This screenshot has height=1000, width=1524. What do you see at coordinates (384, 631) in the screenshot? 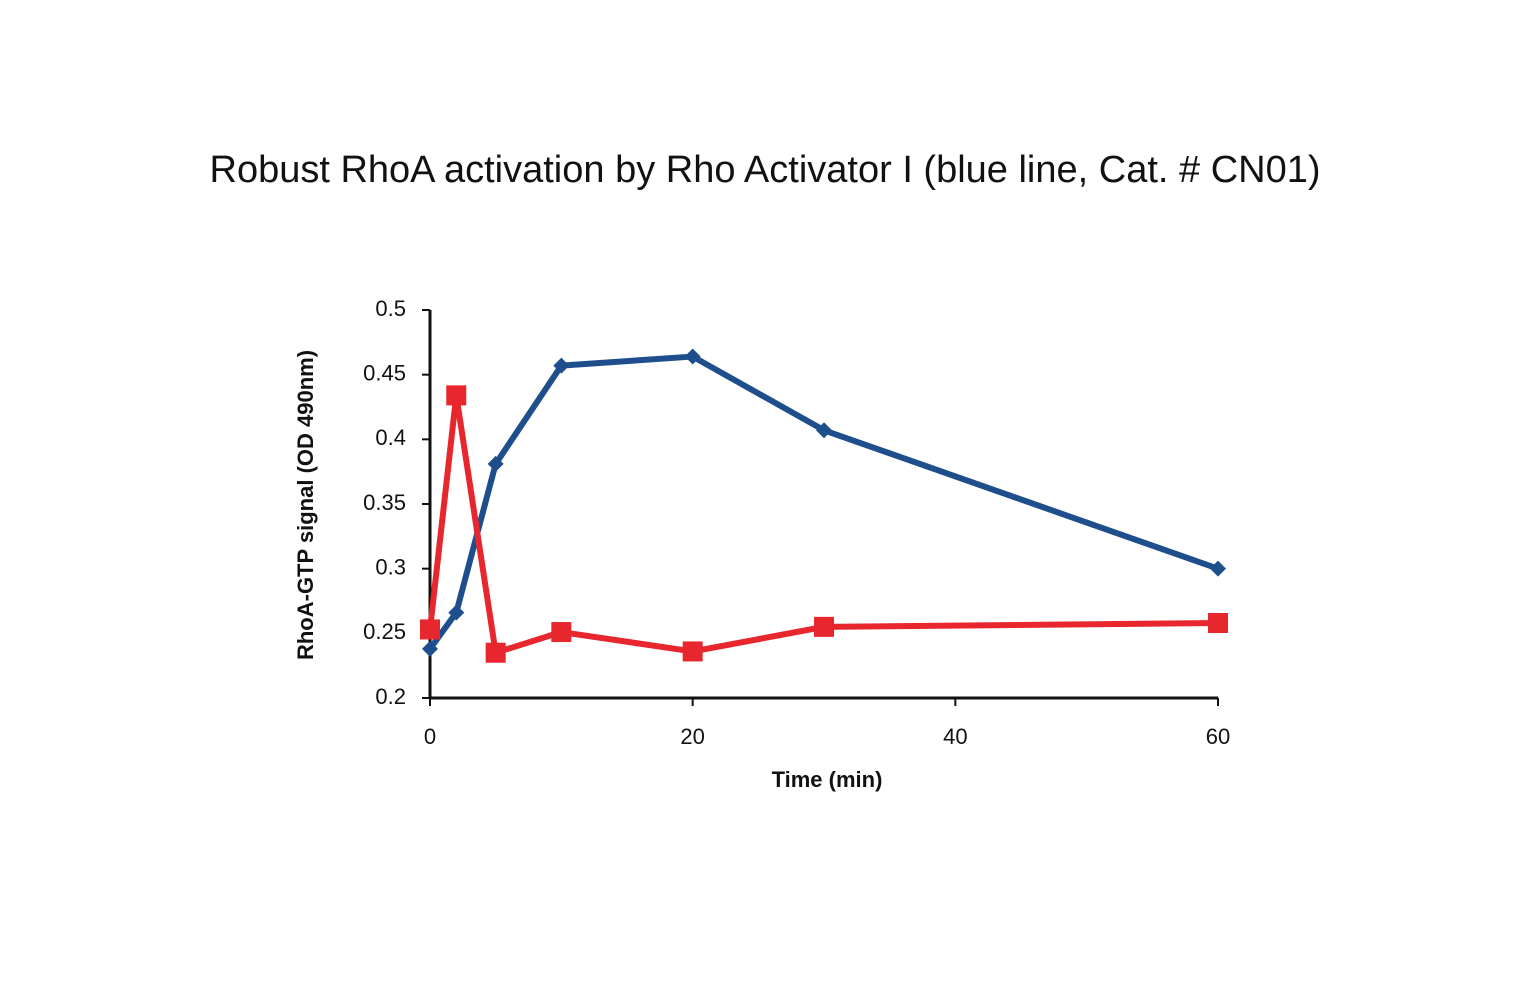
I see `y-tick-label: 0.25` at bounding box center [384, 631].